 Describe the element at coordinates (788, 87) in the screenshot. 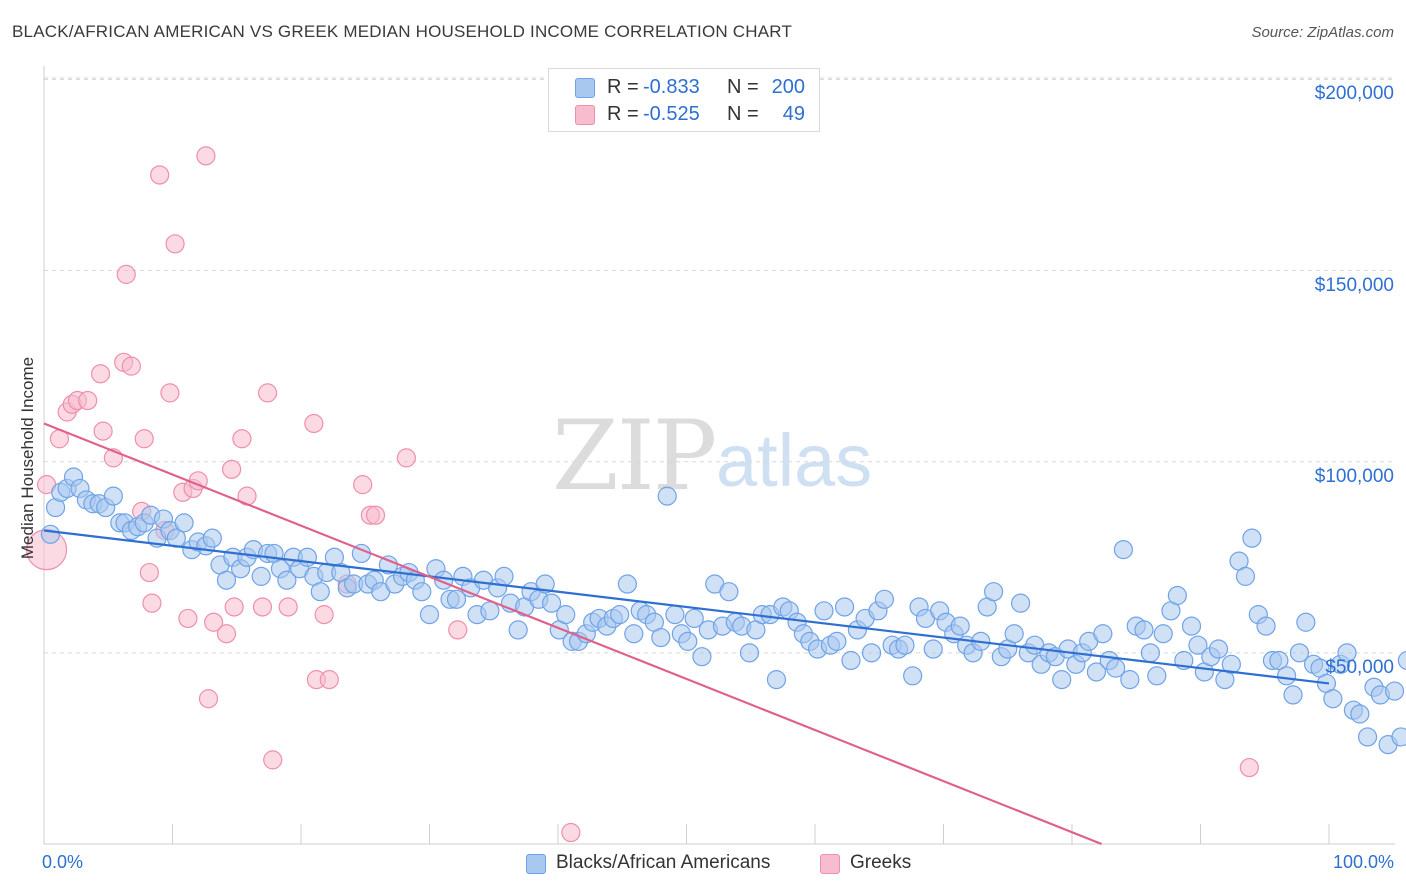

I see `n-value: 200` at that location.